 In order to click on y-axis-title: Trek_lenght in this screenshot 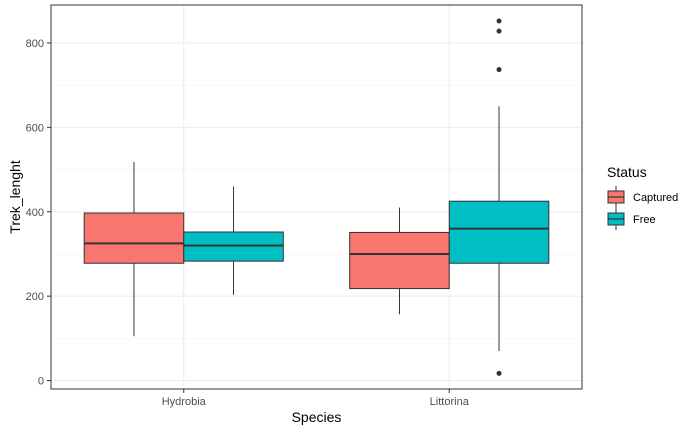, I will do `click(15, 197)`.